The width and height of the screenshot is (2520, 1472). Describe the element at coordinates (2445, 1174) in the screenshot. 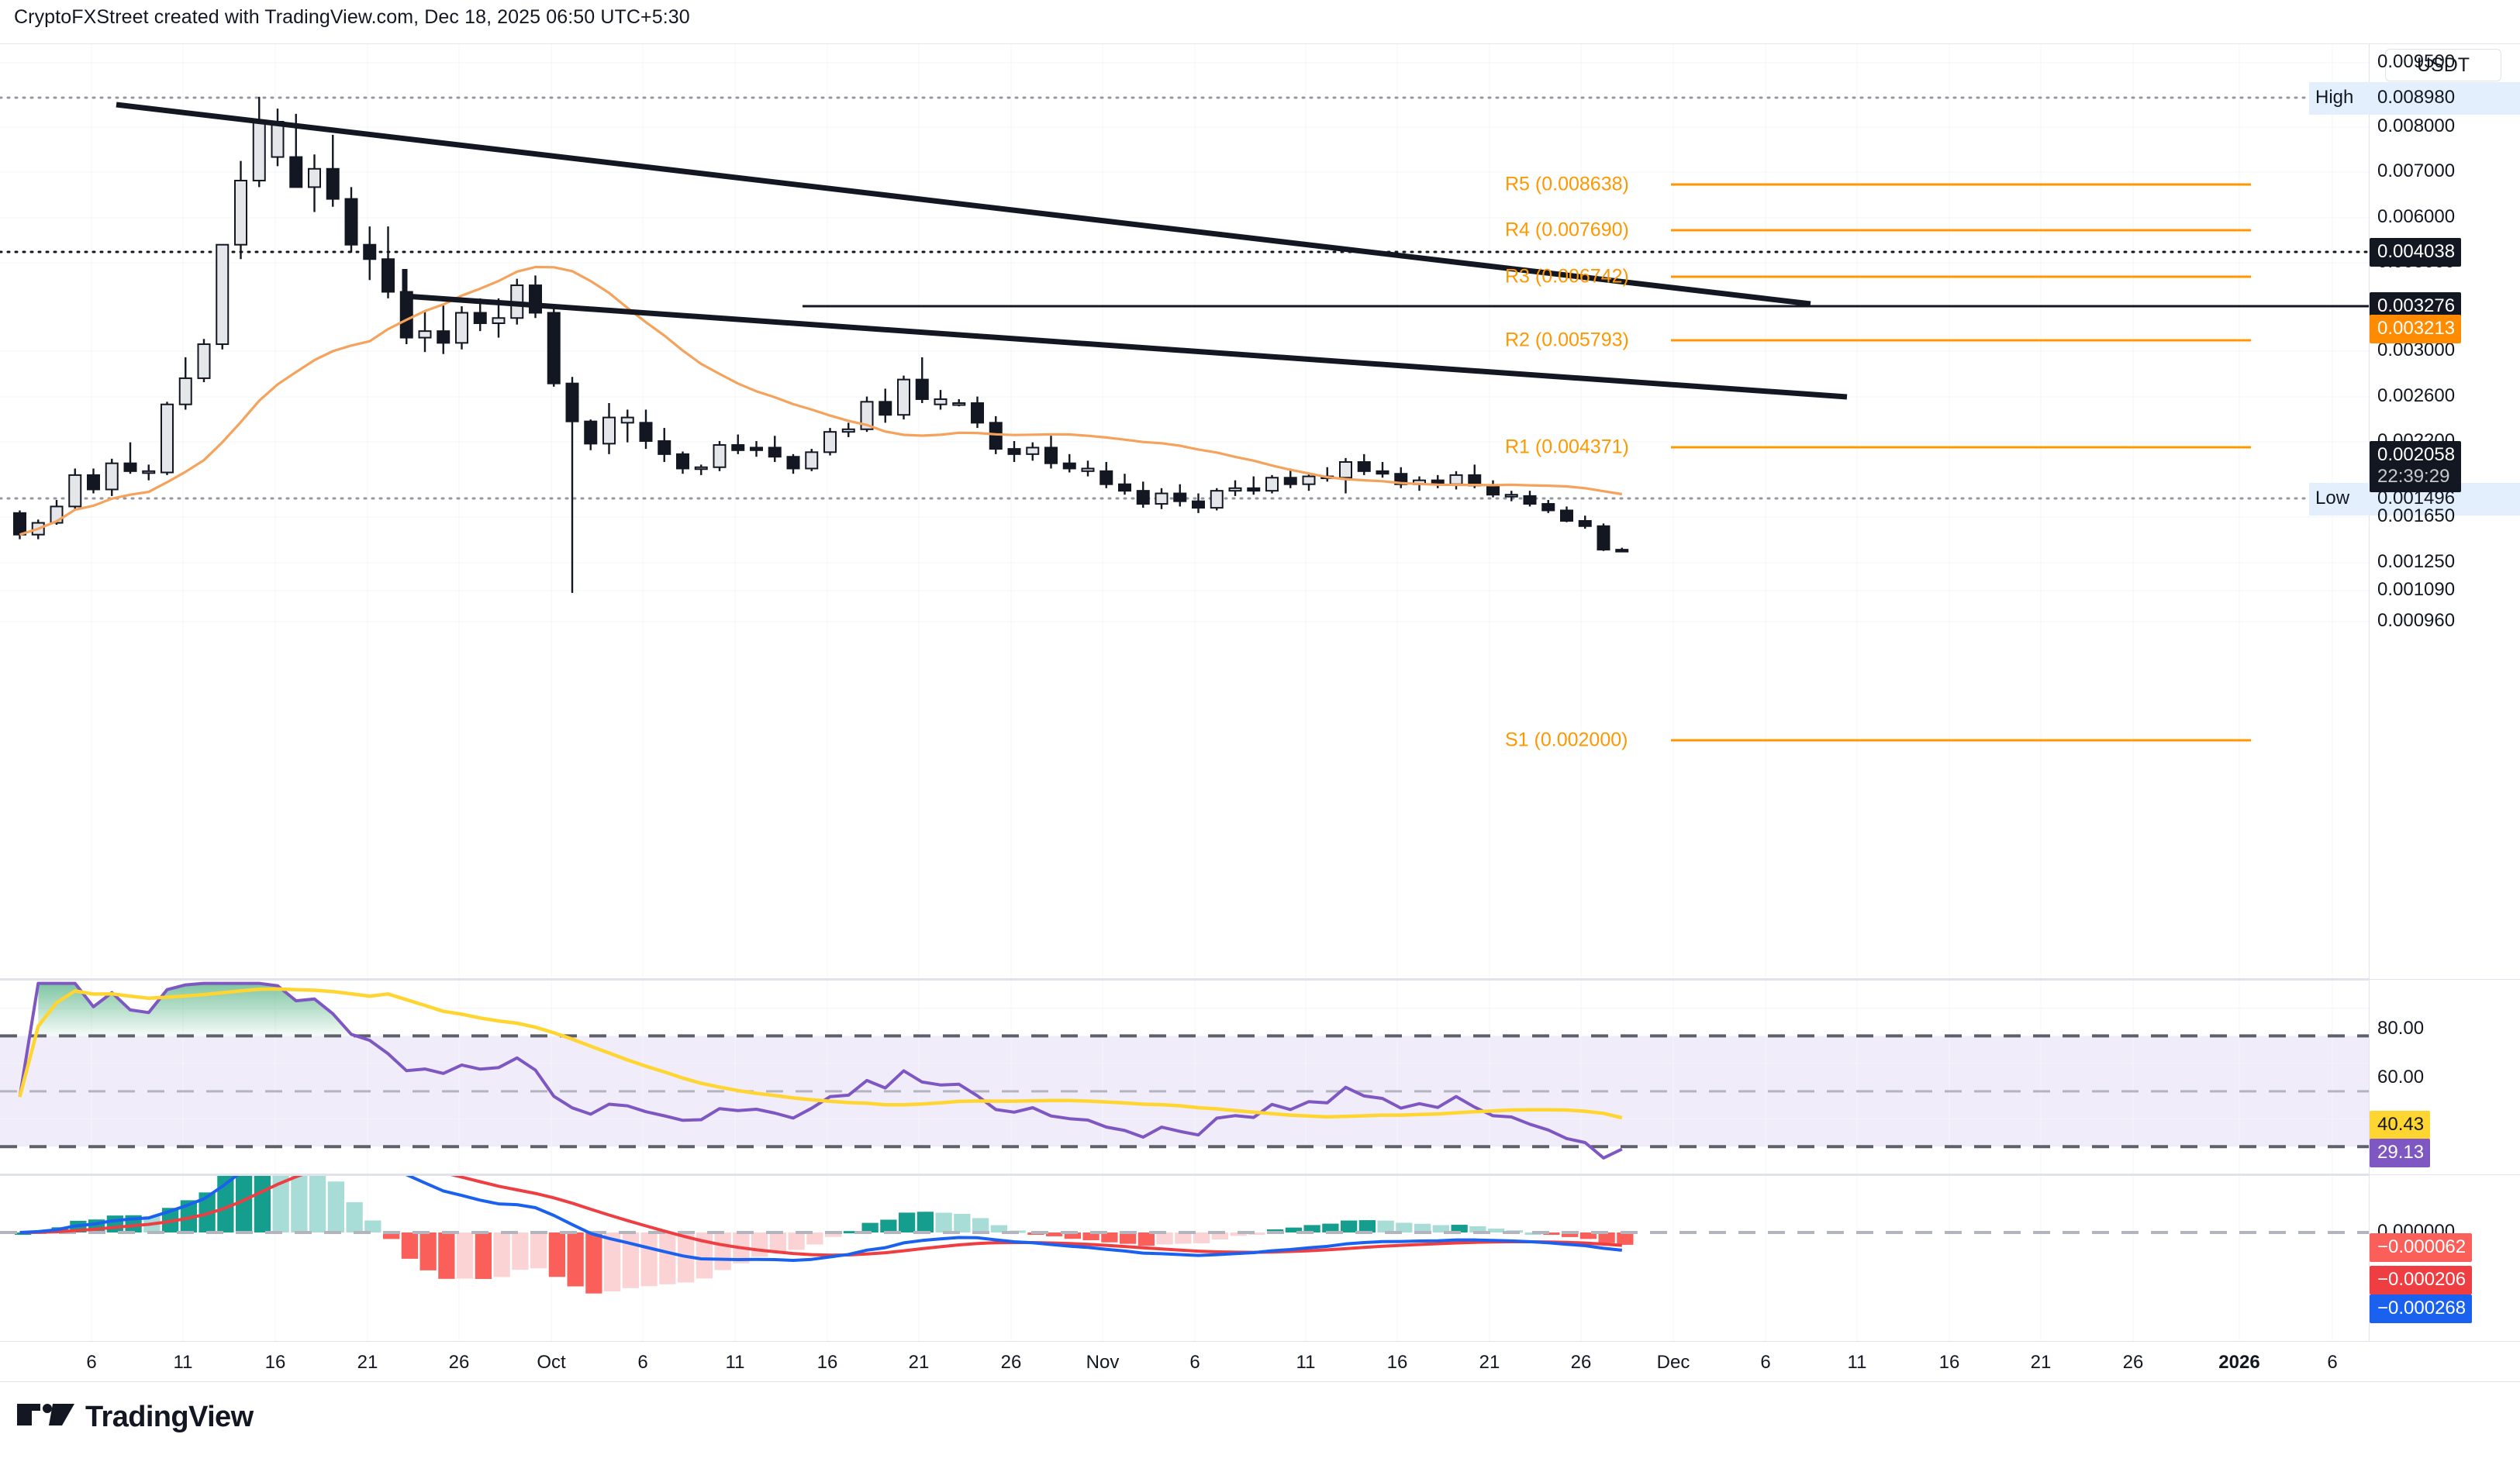

I see `scale-divider-macd` at that location.